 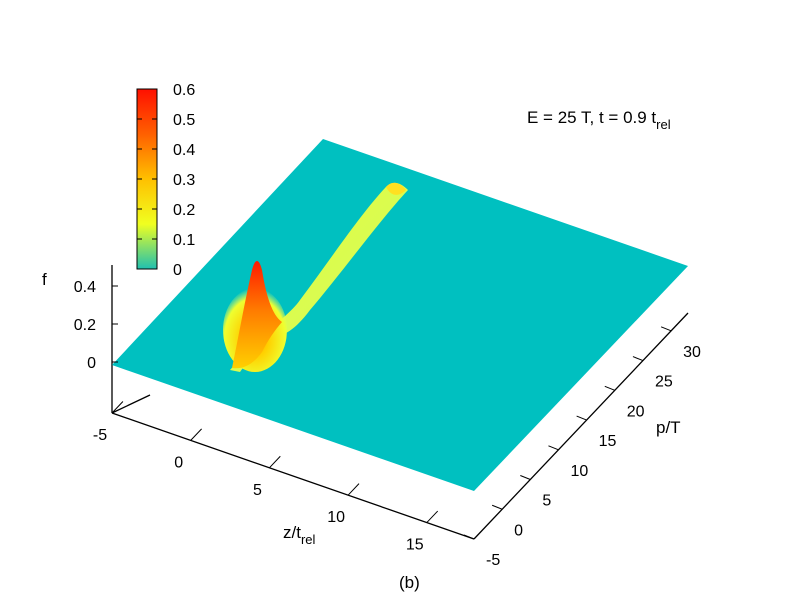 I want to click on z-tick-label: 0.2, so click(x=85, y=325).